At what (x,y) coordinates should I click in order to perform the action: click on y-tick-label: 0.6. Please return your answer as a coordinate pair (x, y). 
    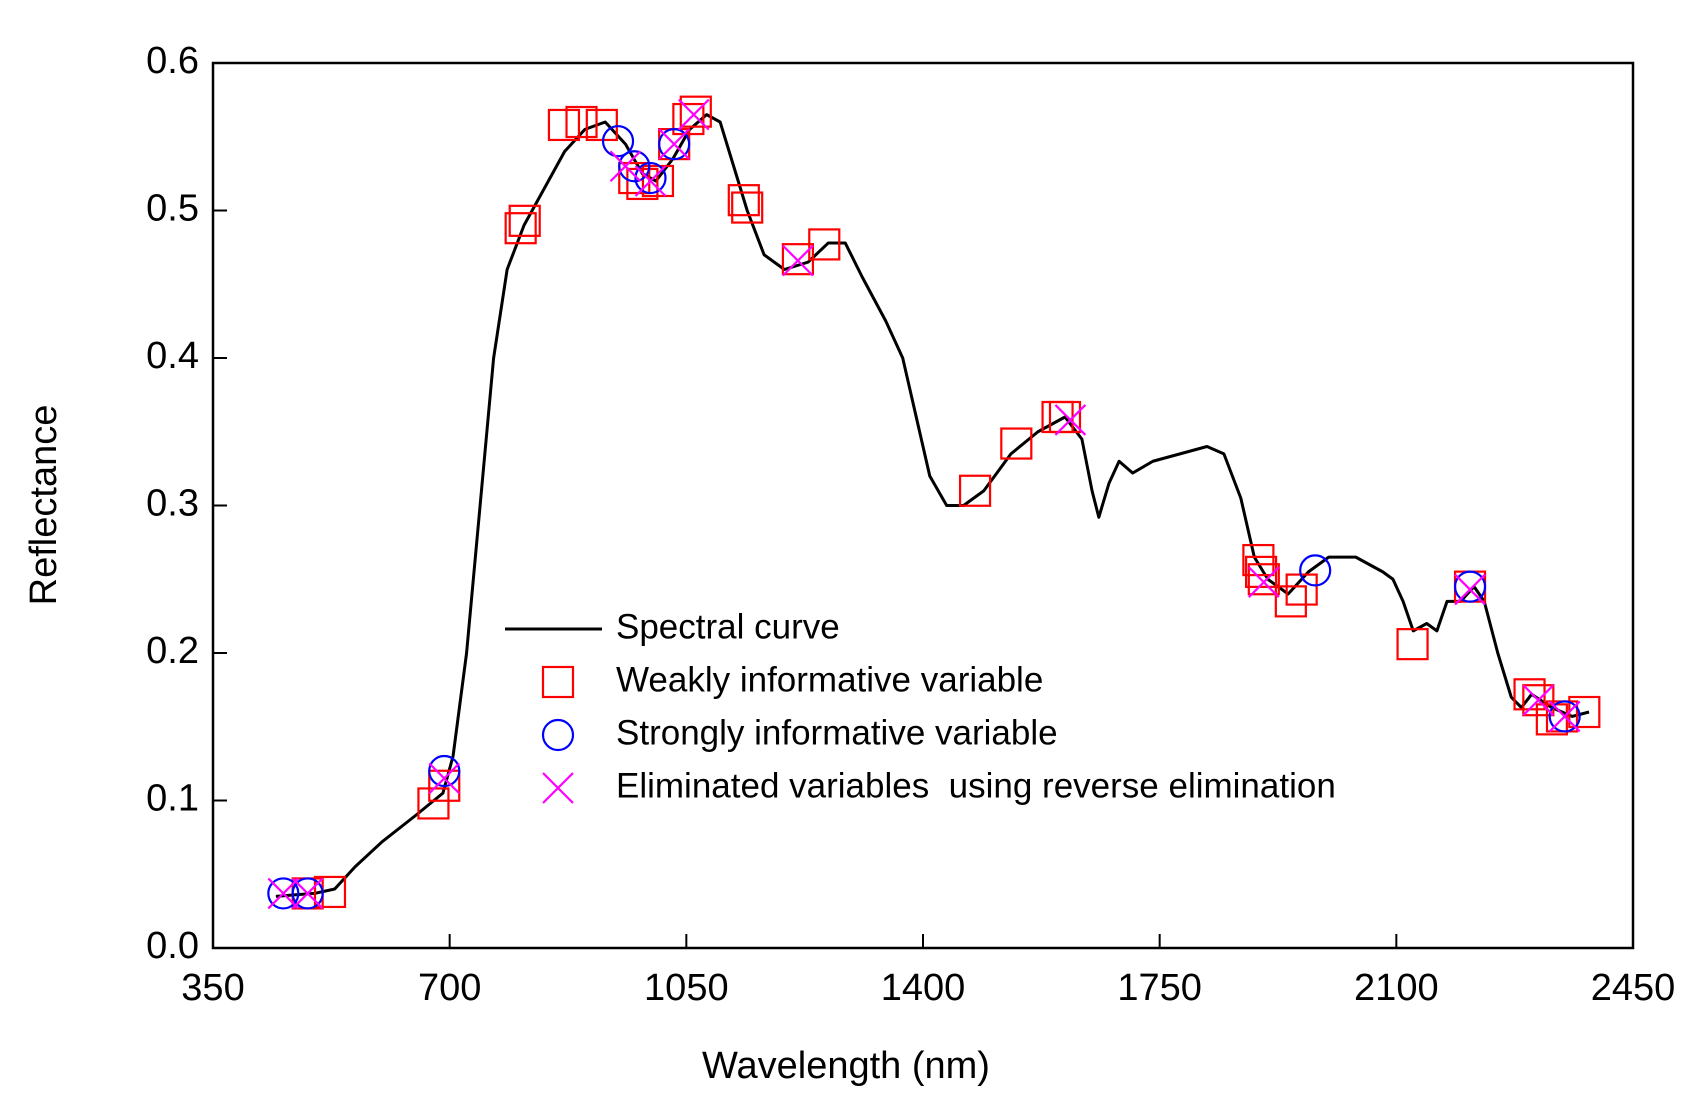
    Looking at the image, I should click on (172, 61).